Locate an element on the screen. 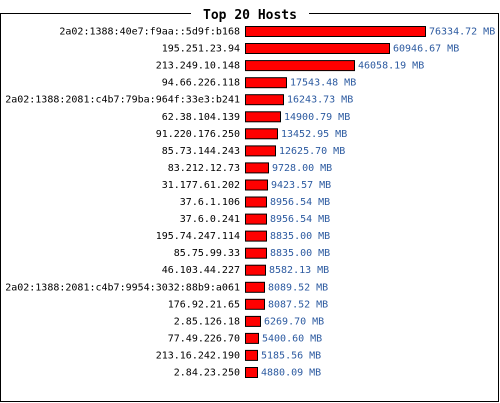 The image size is (500, 403). category-label: 46.103.44.227 is located at coordinates (201, 270).